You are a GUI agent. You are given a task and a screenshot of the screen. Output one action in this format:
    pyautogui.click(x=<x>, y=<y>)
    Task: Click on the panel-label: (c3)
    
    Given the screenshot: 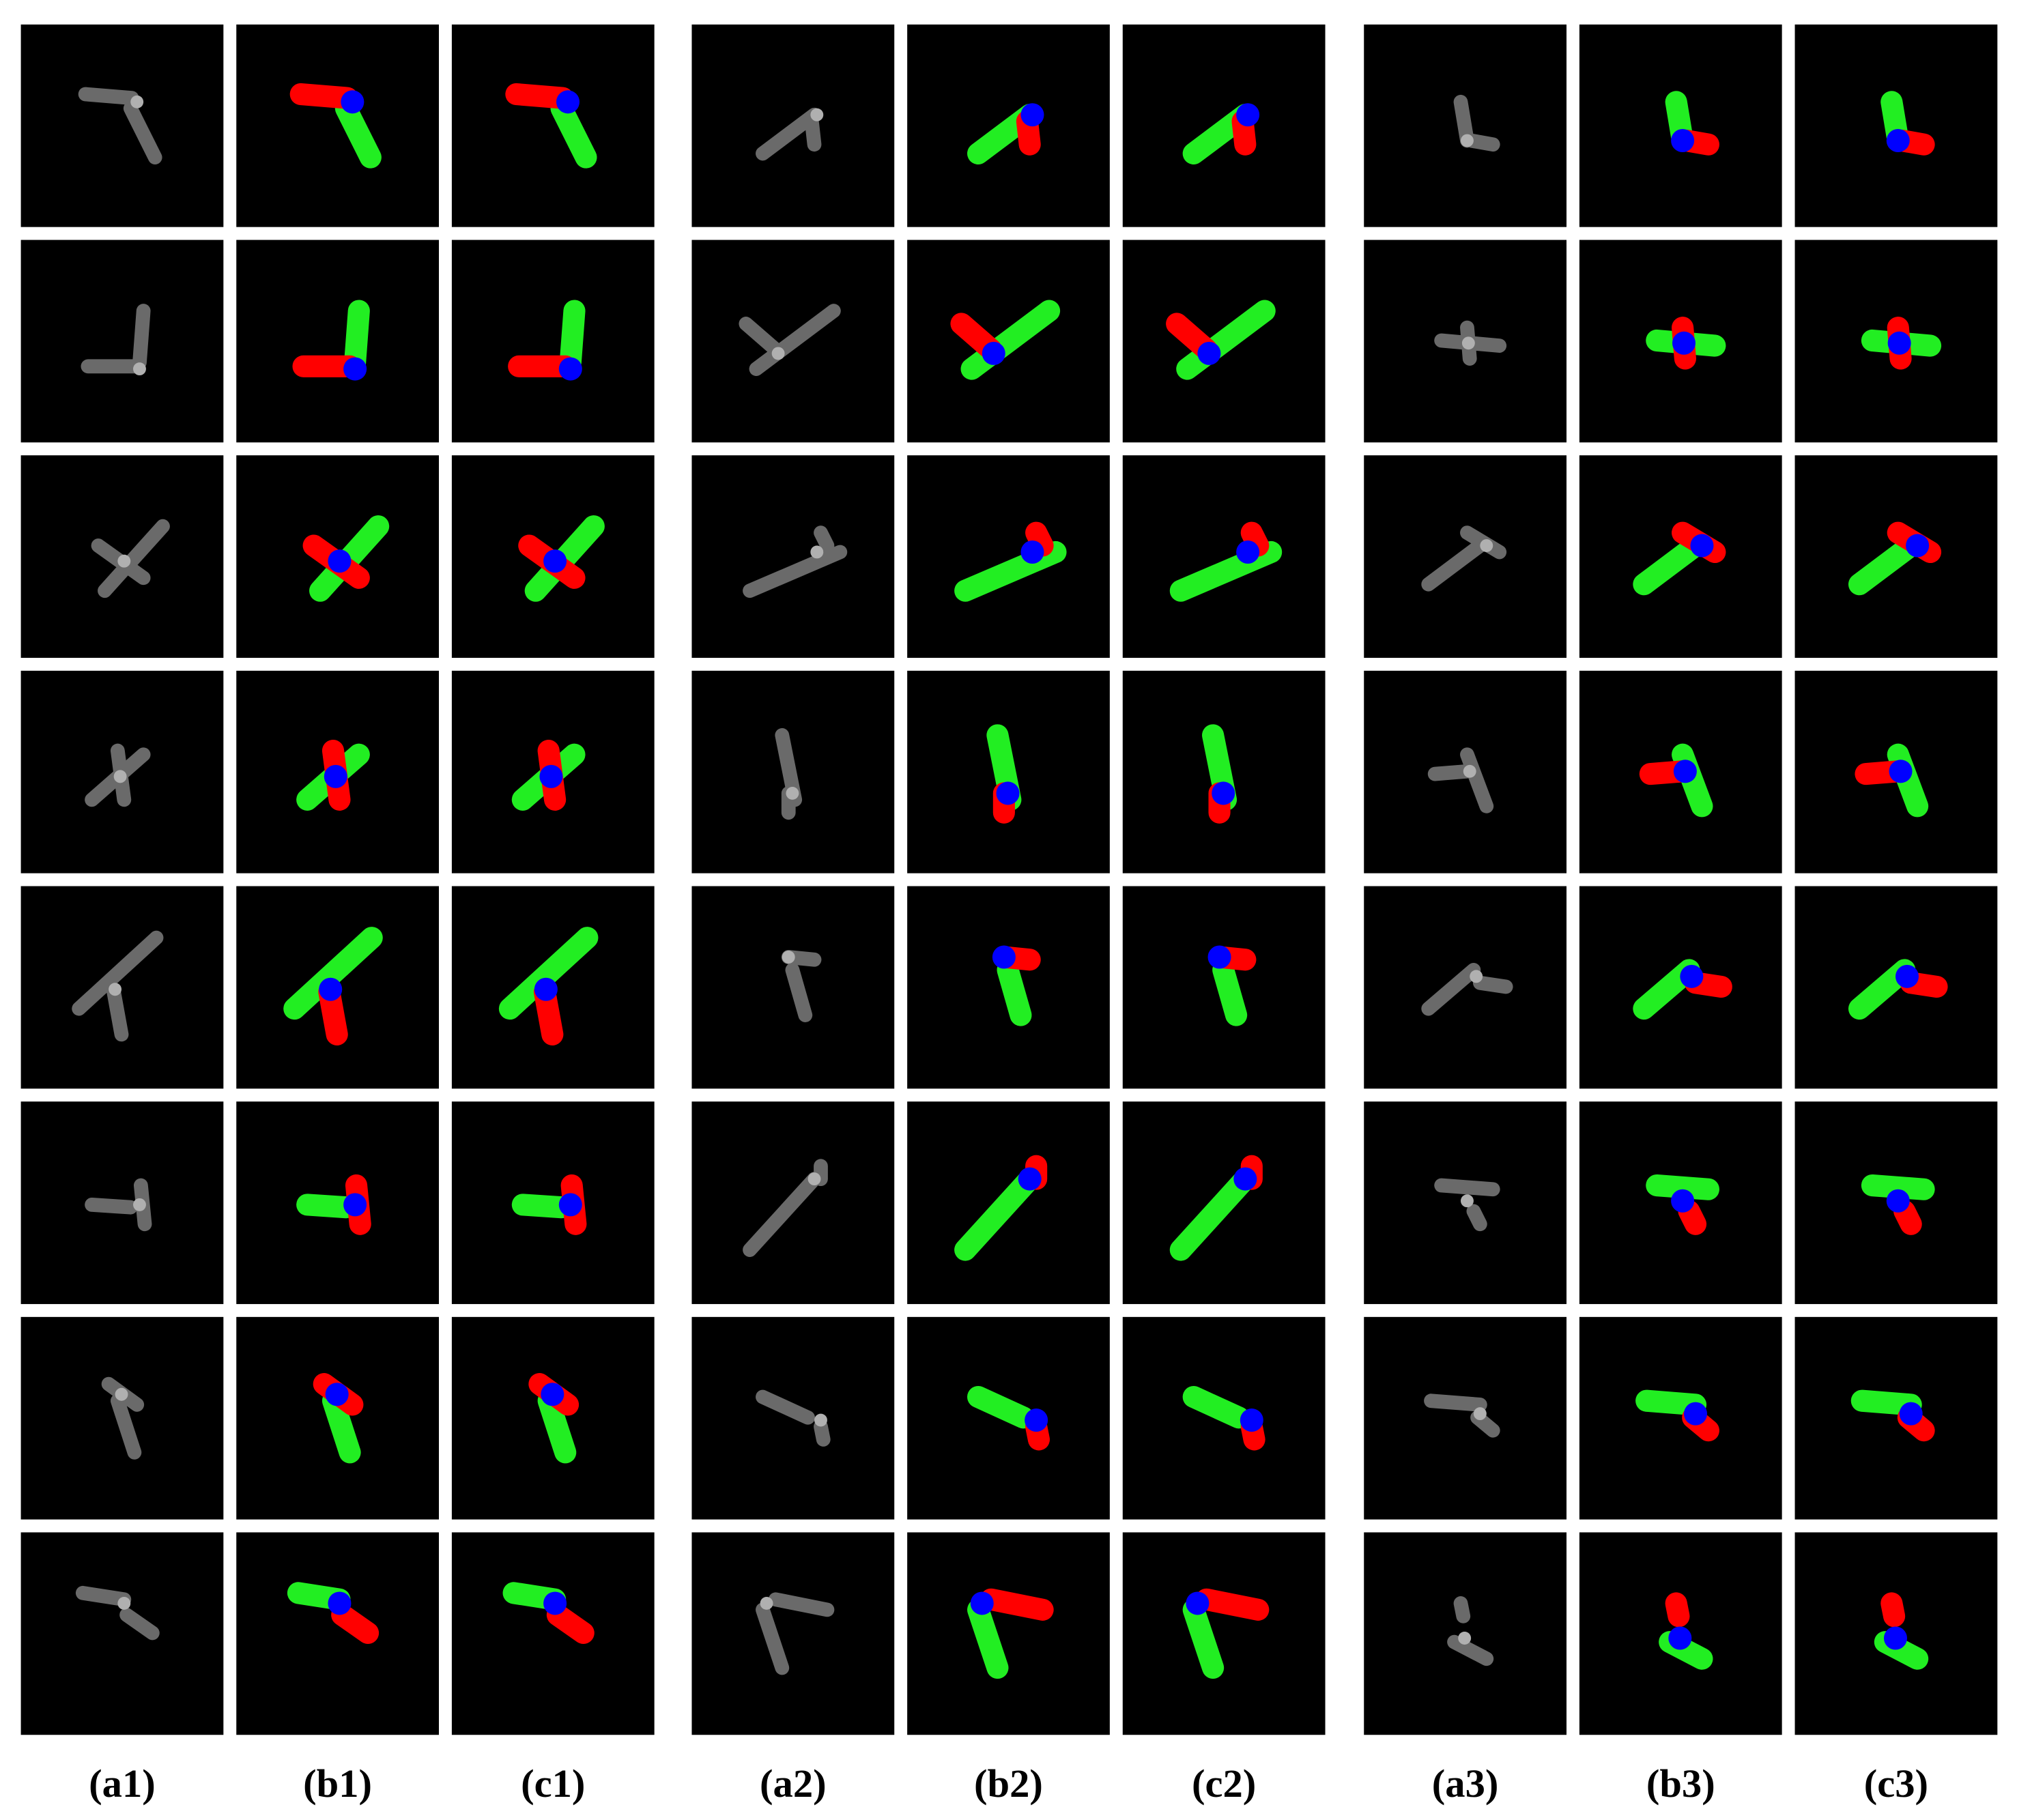 What is the action you would take?
    pyautogui.click(x=1896, y=1783)
    